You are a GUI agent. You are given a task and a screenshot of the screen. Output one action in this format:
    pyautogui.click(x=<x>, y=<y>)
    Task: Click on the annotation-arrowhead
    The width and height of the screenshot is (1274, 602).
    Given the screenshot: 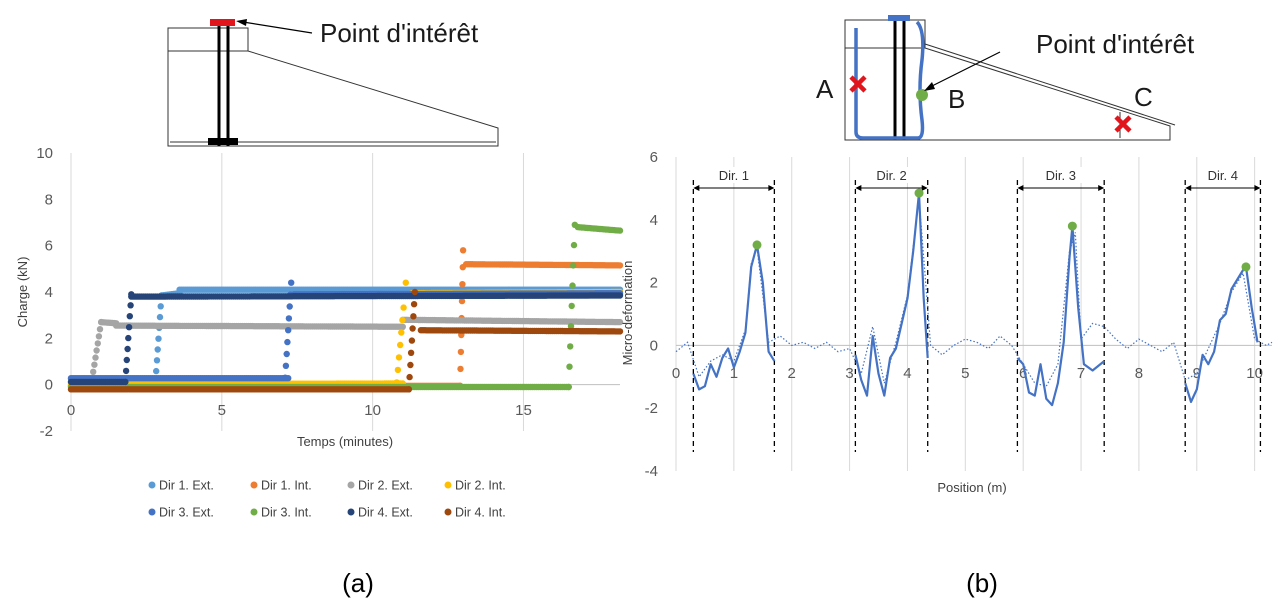 What is the action you would take?
    pyautogui.click(x=241, y=22)
    